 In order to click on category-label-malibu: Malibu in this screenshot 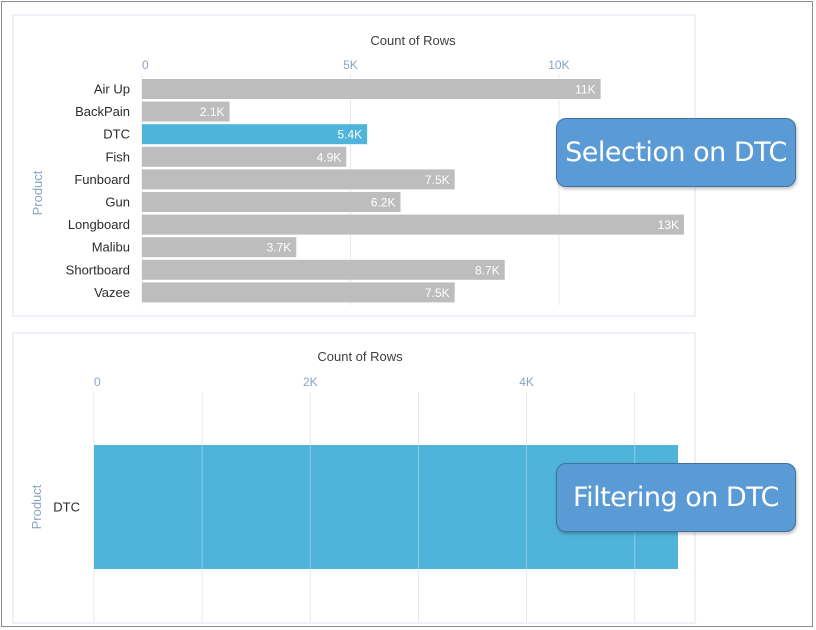, I will do `click(111, 247)`.